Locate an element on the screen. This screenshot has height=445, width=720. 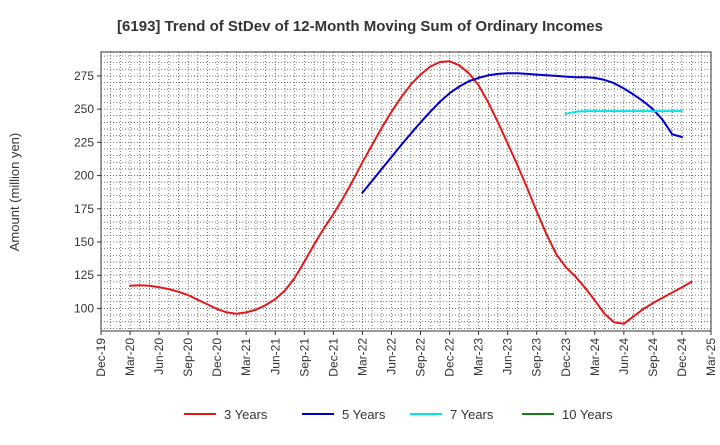
x-tick-label: Jun-23 is located at coordinates (508, 356).